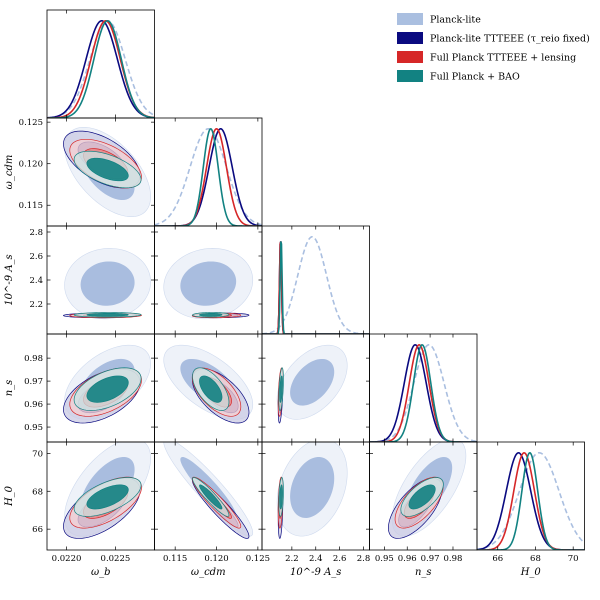  I want to click on y-tick-label-ns: 0.97, so click(33, 382).